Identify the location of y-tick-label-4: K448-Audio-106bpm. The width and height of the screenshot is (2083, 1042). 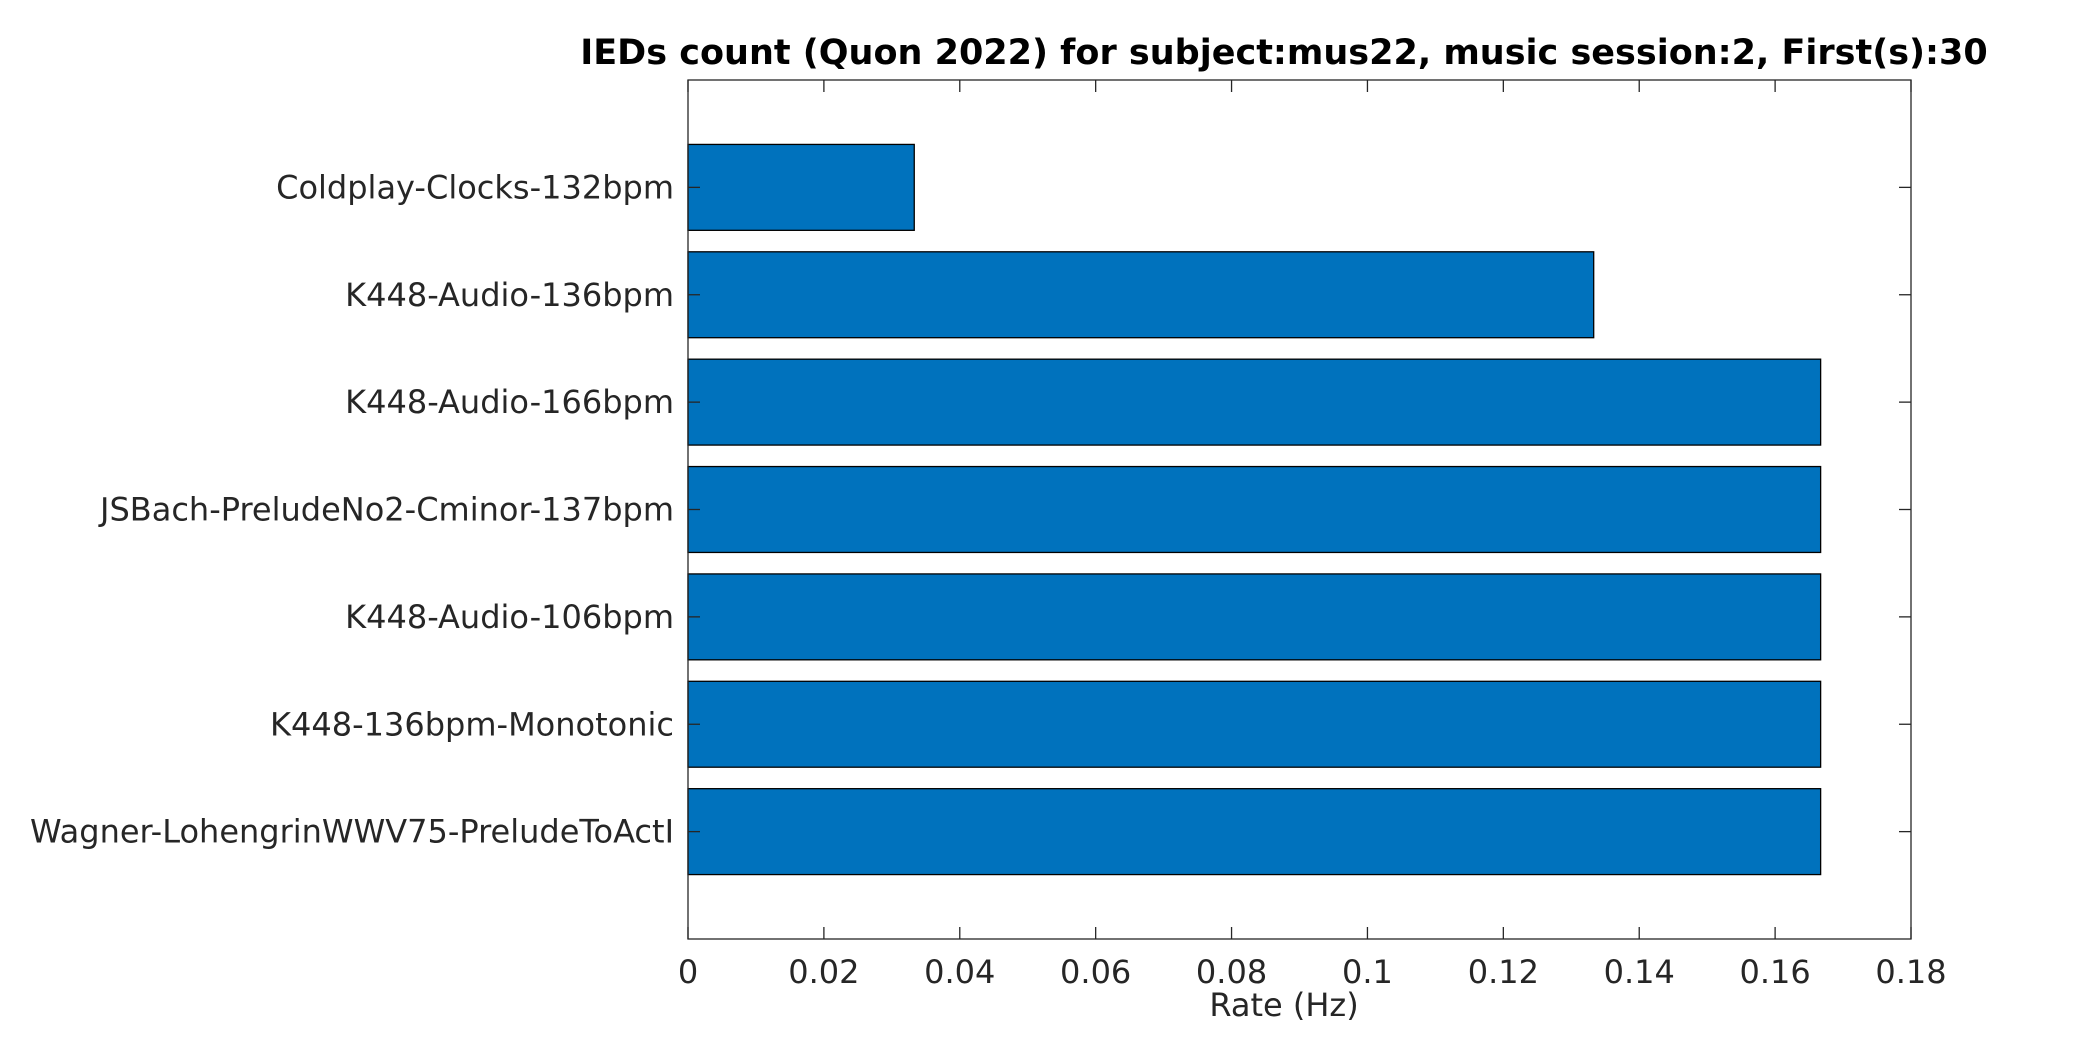
(509, 617).